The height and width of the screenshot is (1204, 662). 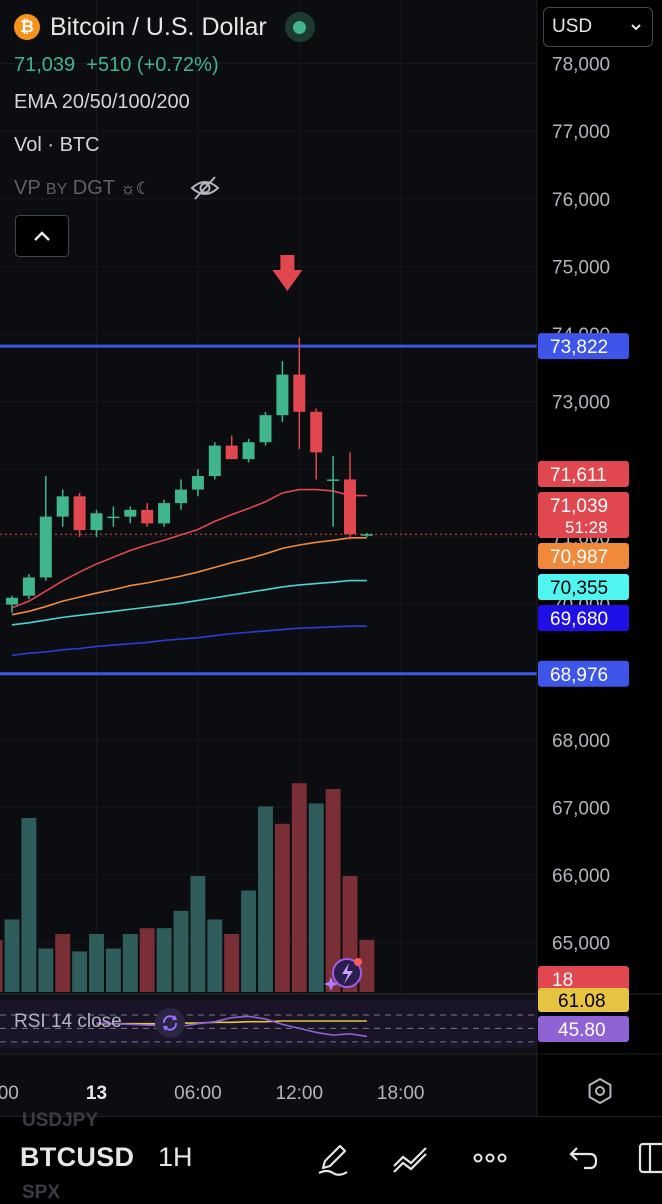 What do you see at coordinates (27, 188) in the screenshot?
I see `vp-label: VP` at bounding box center [27, 188].